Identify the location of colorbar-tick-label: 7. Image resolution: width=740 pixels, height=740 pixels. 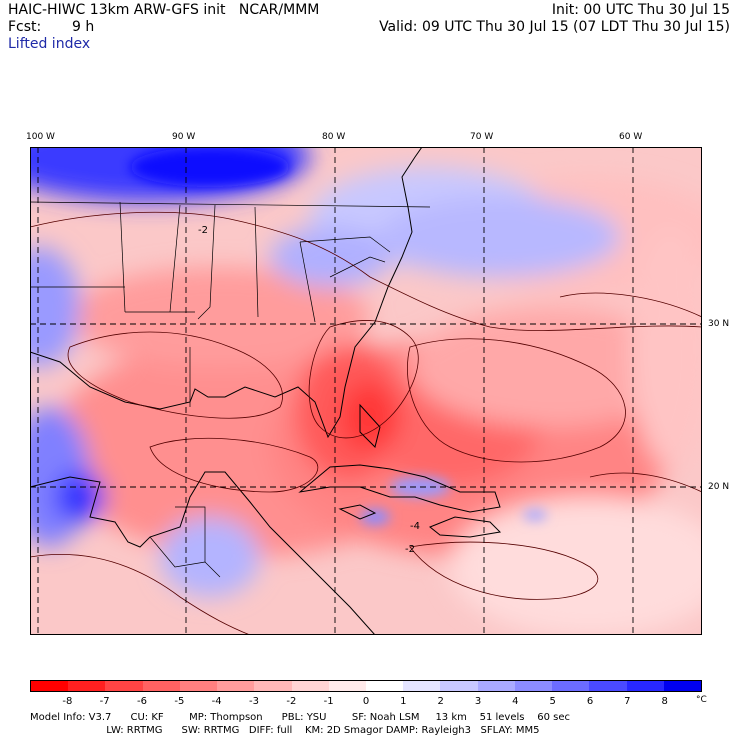
(627, 701).